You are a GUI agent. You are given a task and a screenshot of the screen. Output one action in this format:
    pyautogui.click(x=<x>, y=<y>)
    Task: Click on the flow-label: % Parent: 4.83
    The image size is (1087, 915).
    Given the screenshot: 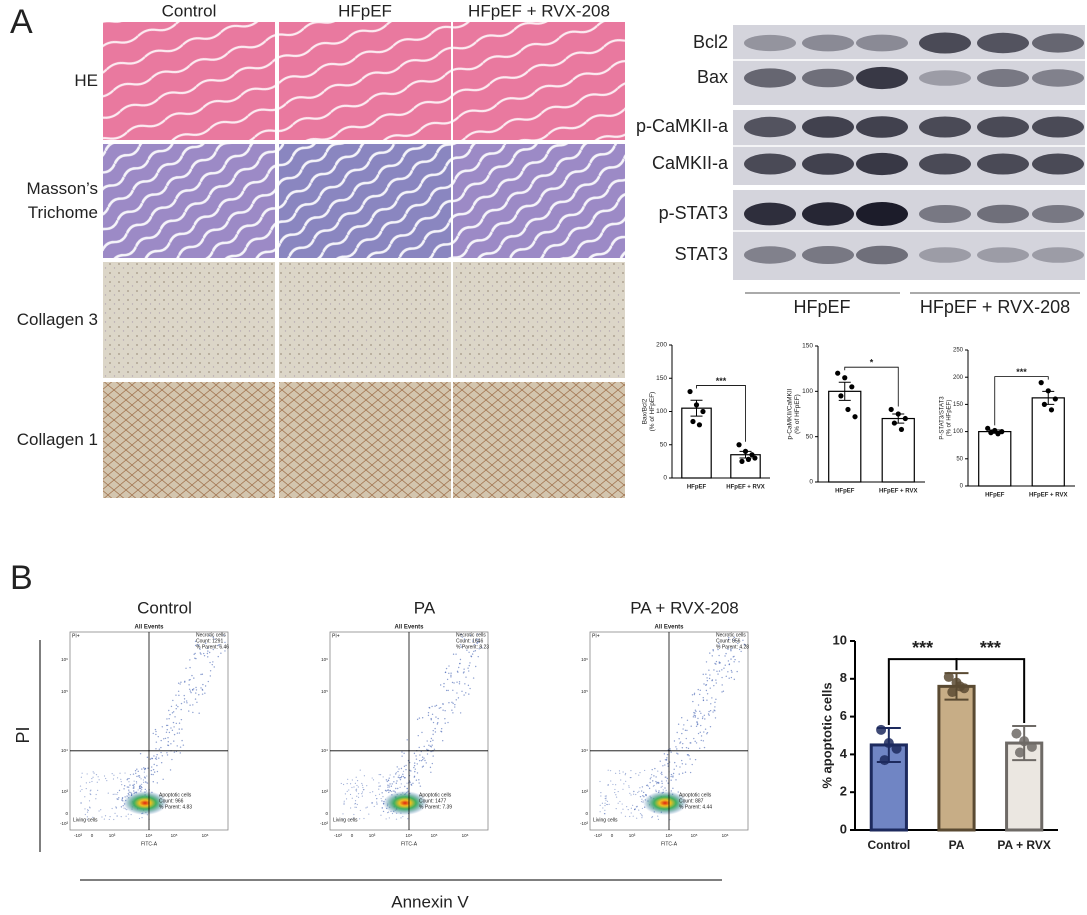 What is the action you would take?
    pyautogui.click(x=175, y=807)
    